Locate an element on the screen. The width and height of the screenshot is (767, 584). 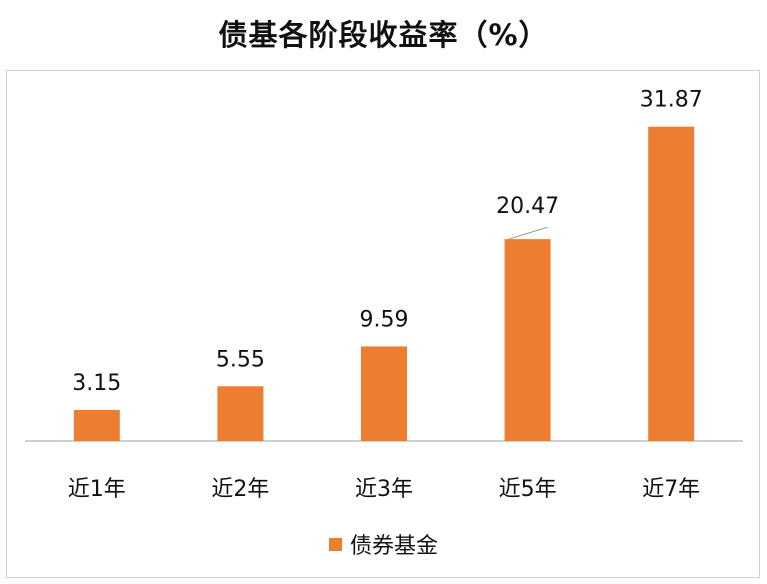
x-tick-label-0: 近1年 is located at coordinates (97, 489).